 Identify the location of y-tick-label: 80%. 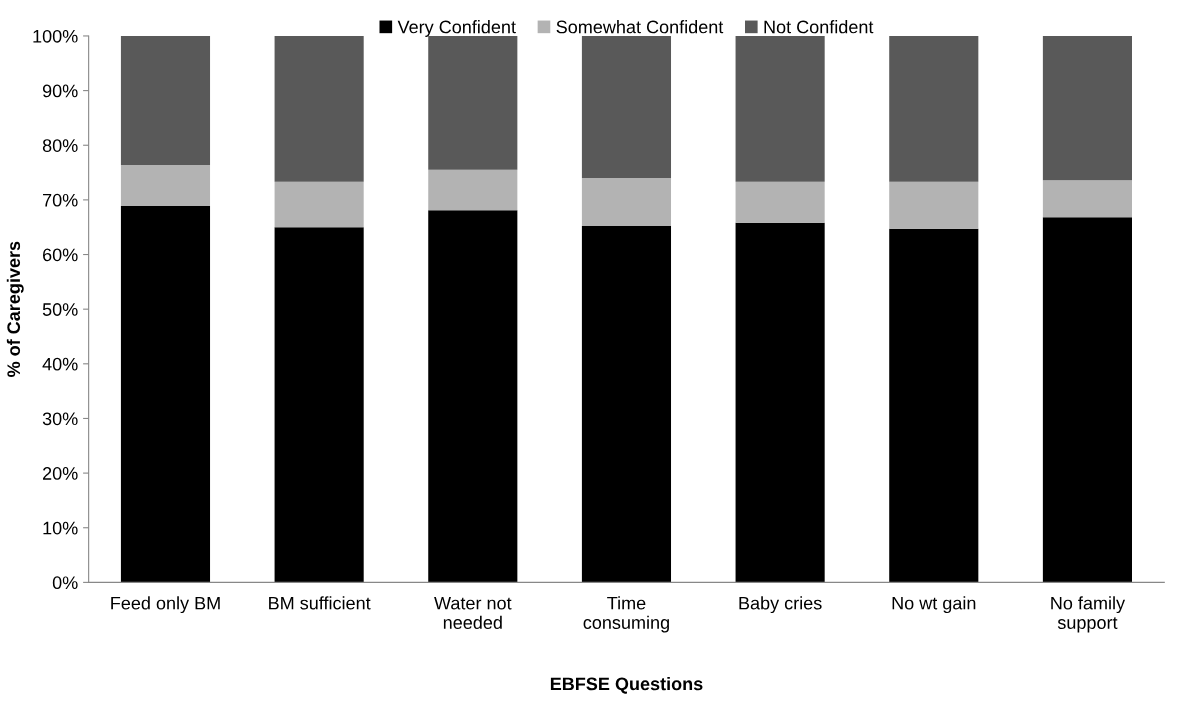
(60, 145).